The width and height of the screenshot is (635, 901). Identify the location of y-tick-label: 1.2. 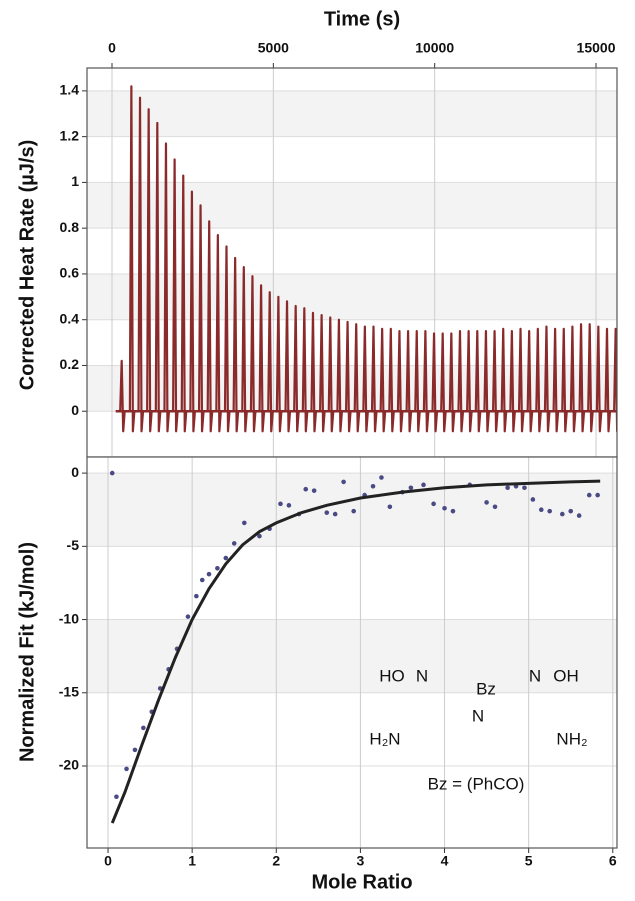
(70, 135).